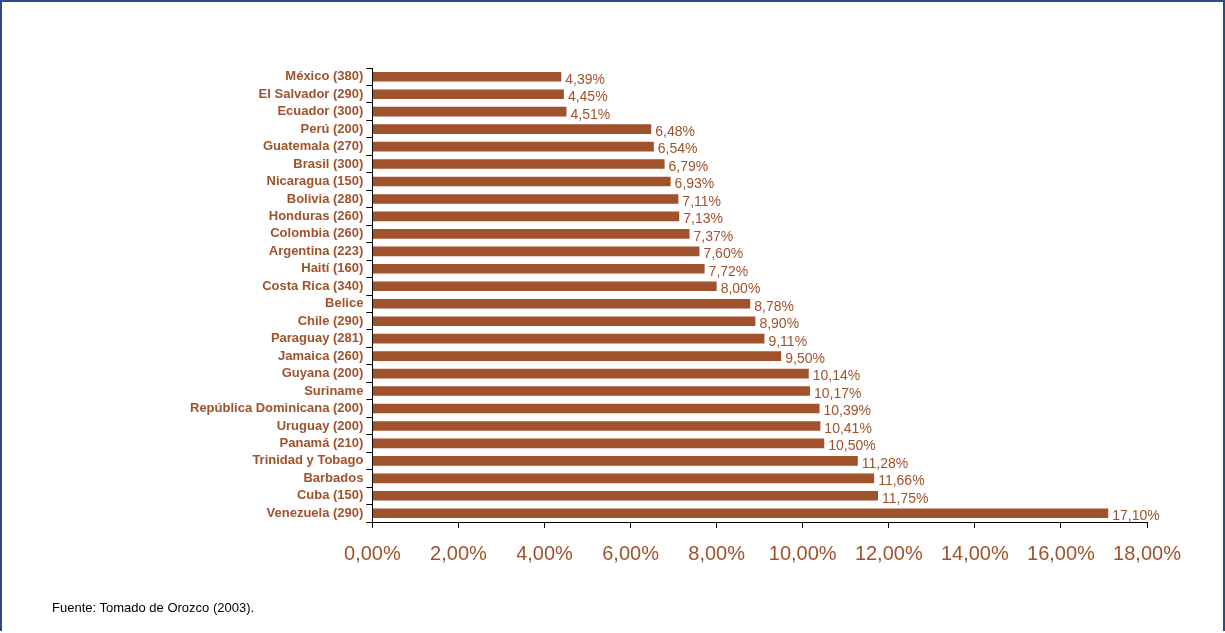  What do you see at coordinates (723, 253) in the screenshot?
I see `data-label: 7,60%` at bounding box center [723, 253].